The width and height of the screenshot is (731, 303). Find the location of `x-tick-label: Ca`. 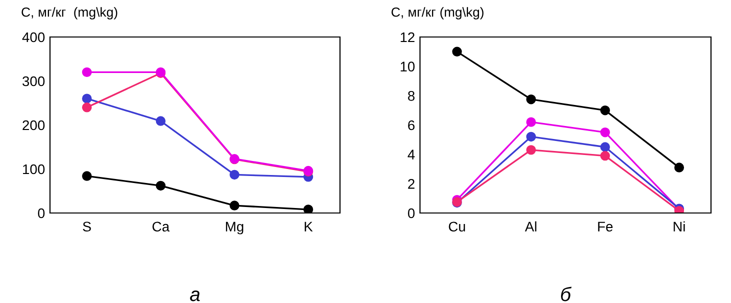

x-tick-label: Ca is located at coordinates (161, 227).